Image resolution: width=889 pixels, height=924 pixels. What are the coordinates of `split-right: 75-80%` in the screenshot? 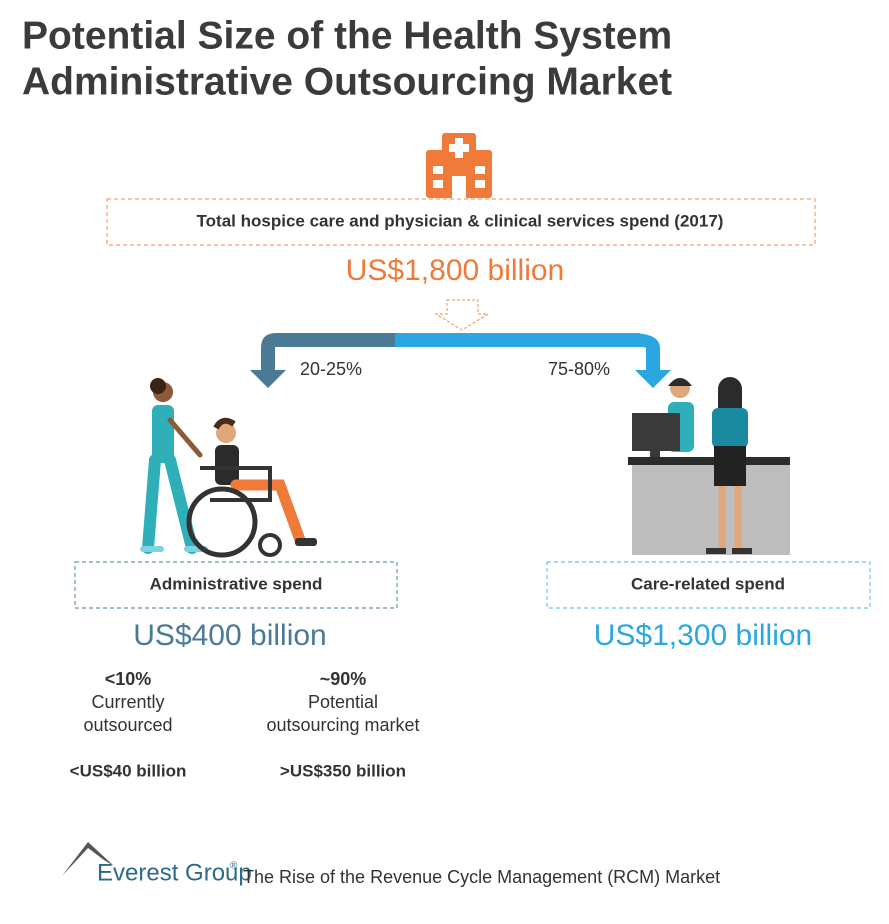 It's located at (579, 369).